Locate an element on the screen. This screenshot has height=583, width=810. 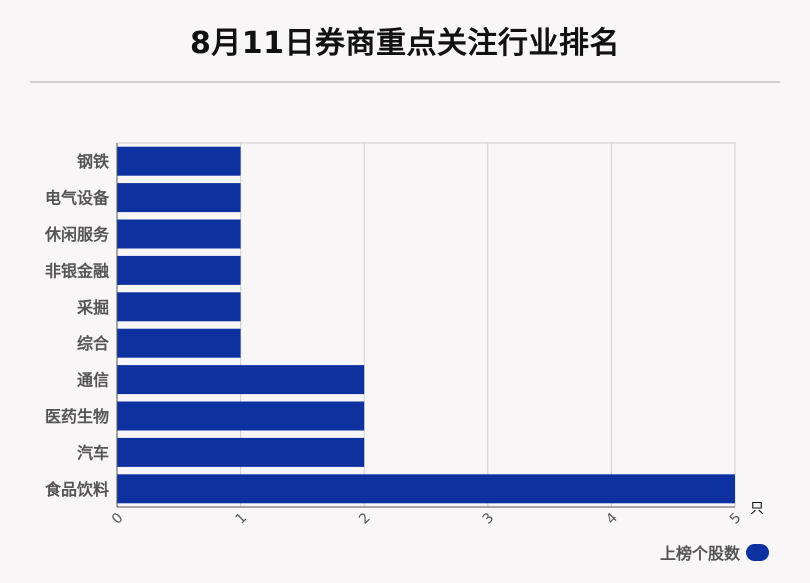
category-label: 汽车 is located at coordinates (93, 452).